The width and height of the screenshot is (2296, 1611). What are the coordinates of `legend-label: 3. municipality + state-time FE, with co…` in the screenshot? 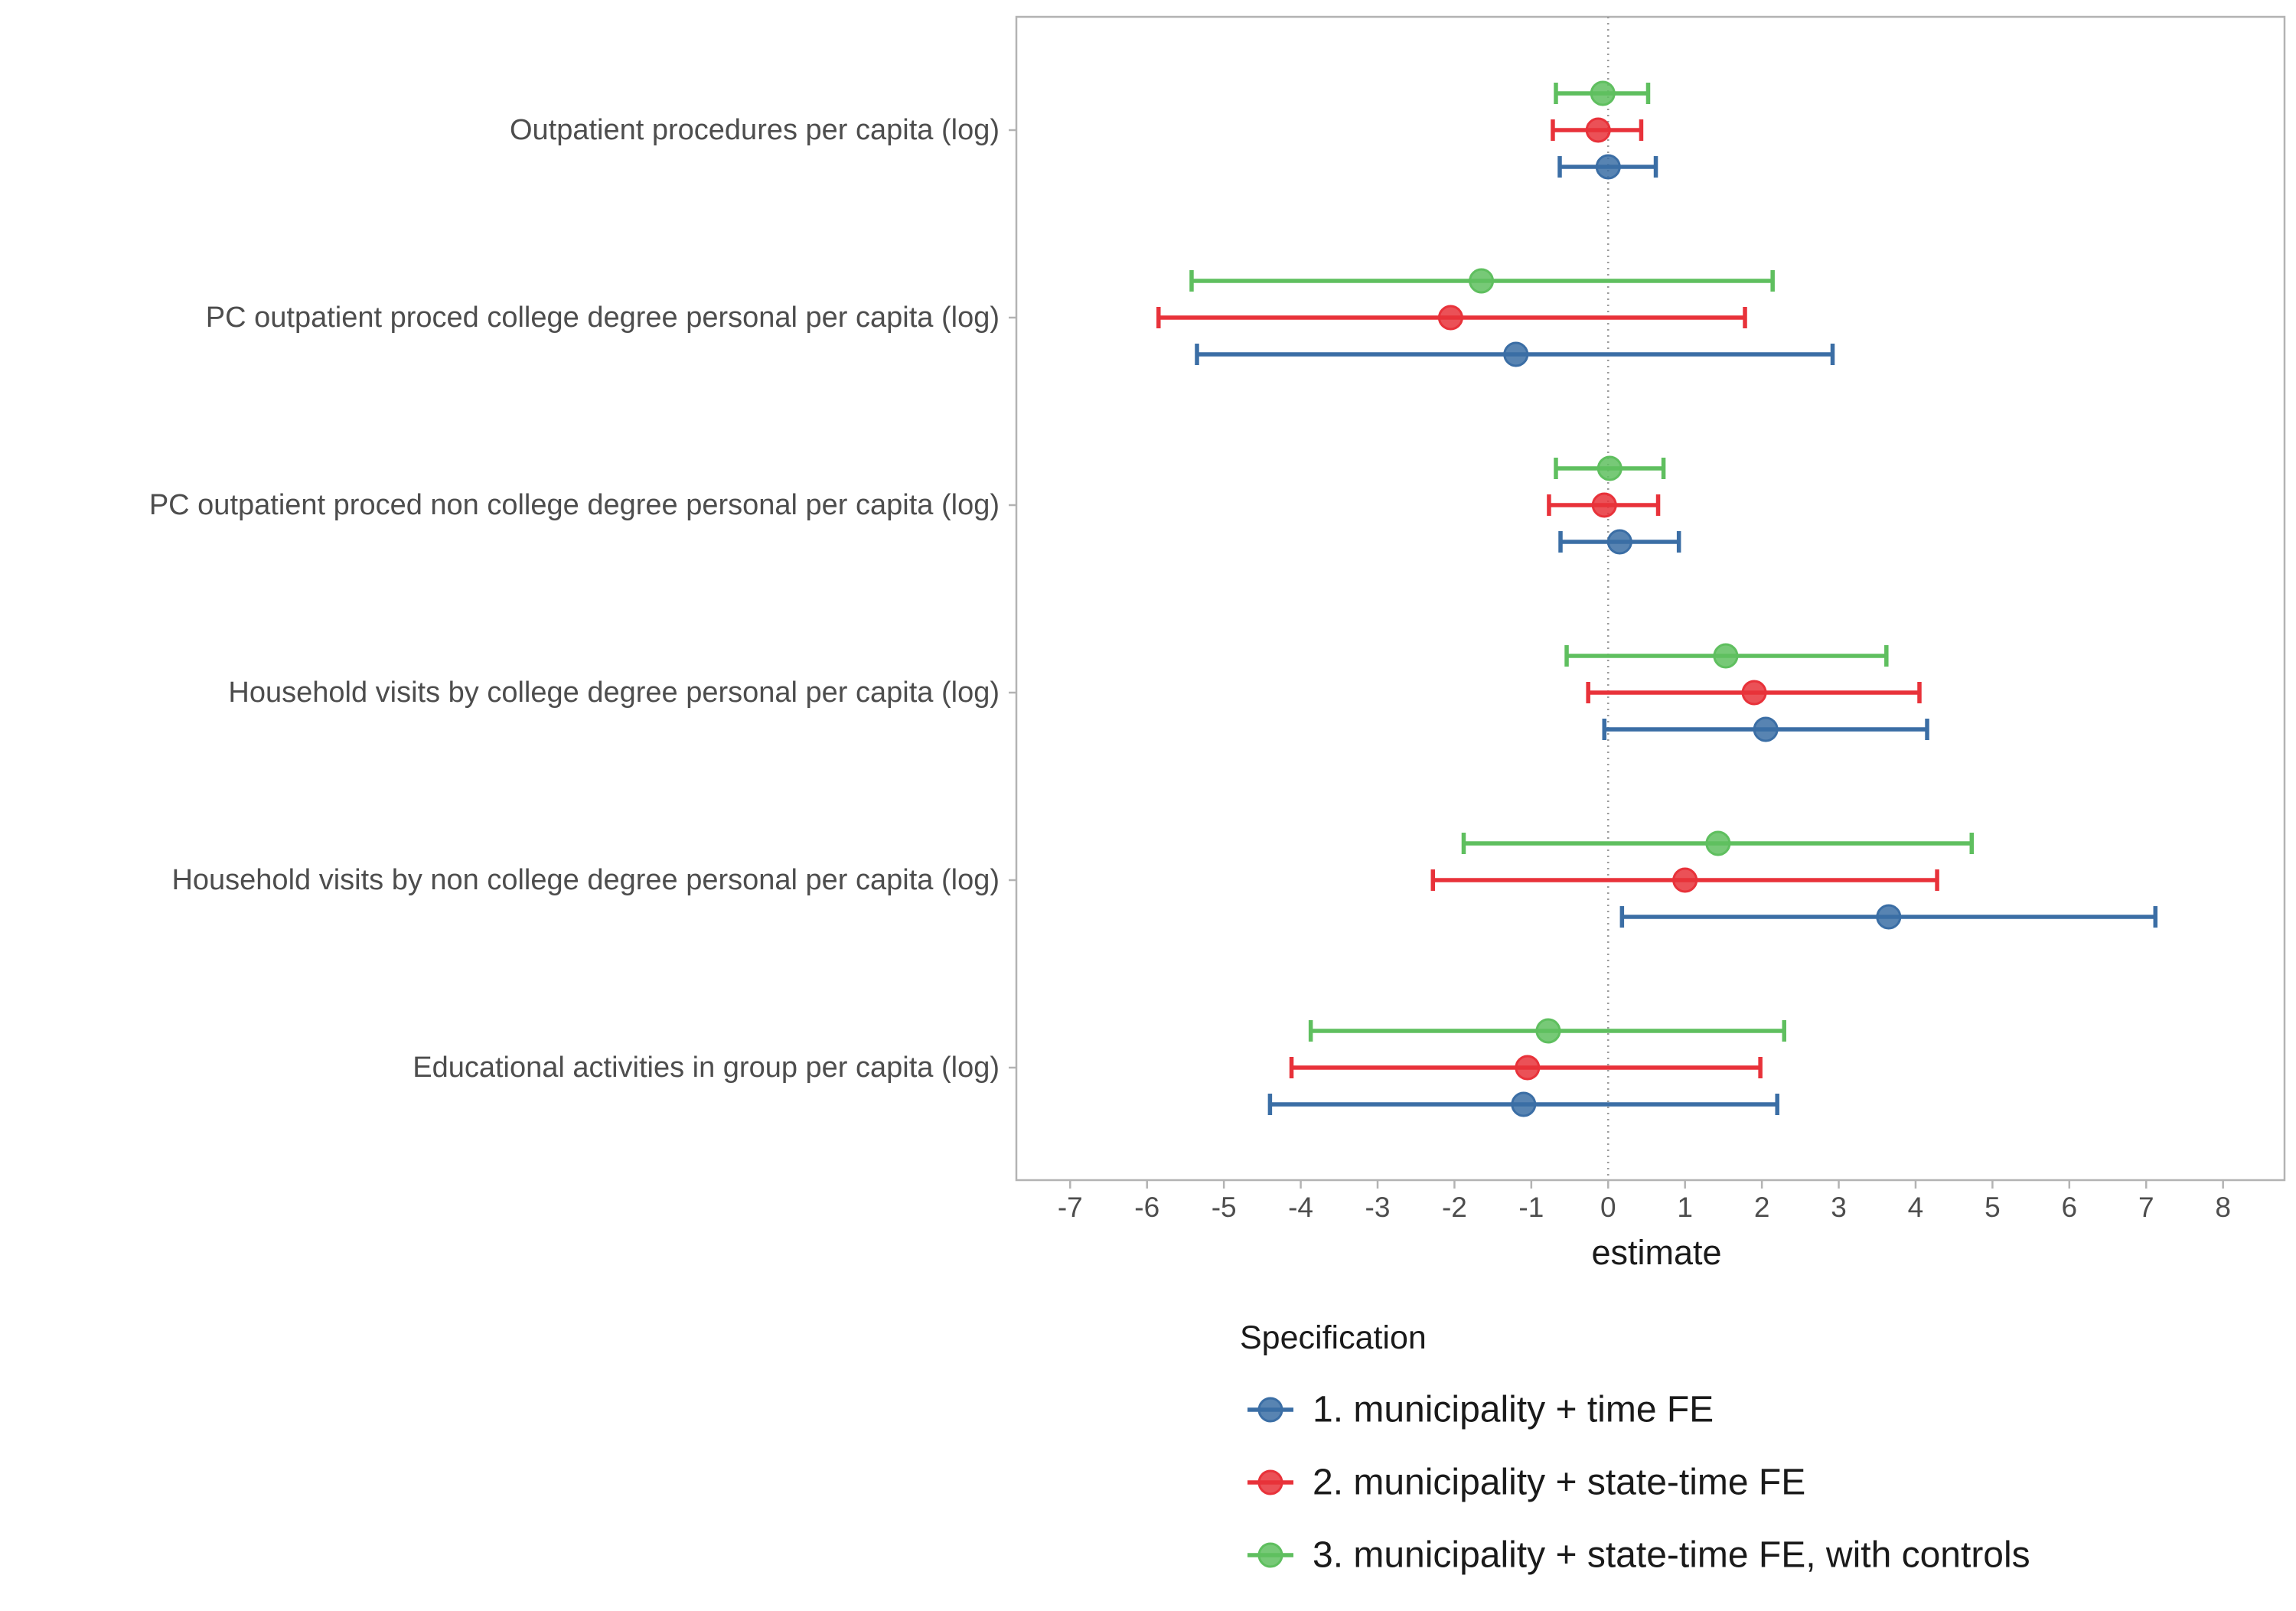 It's located at (1671, 1555).